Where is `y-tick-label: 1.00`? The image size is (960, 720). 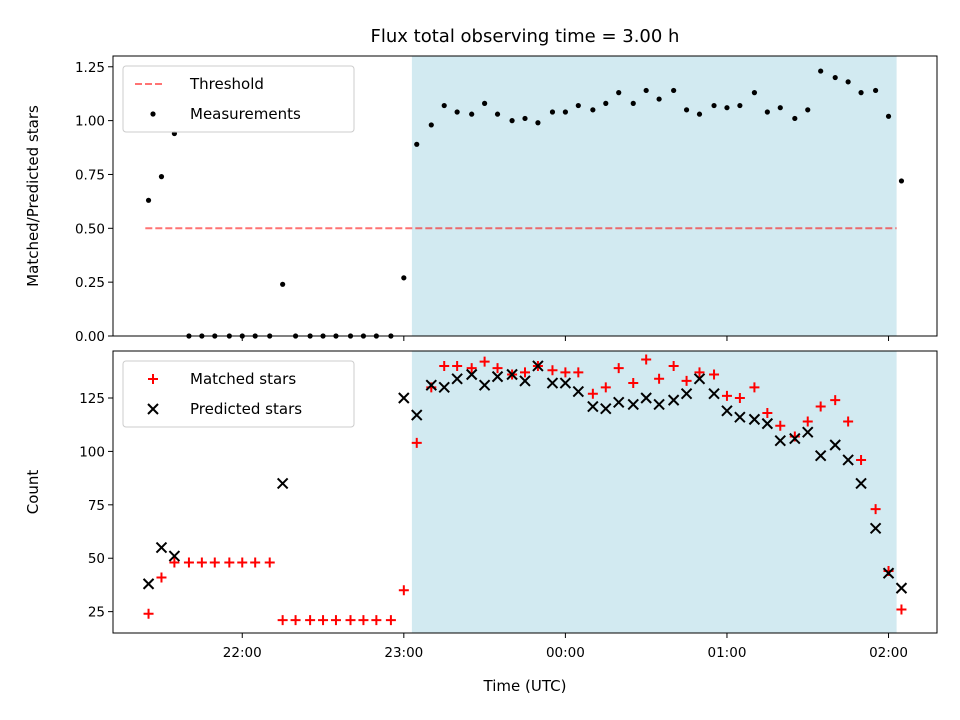
y-tick-label: 1.00 is located at coordinates (90, 122).